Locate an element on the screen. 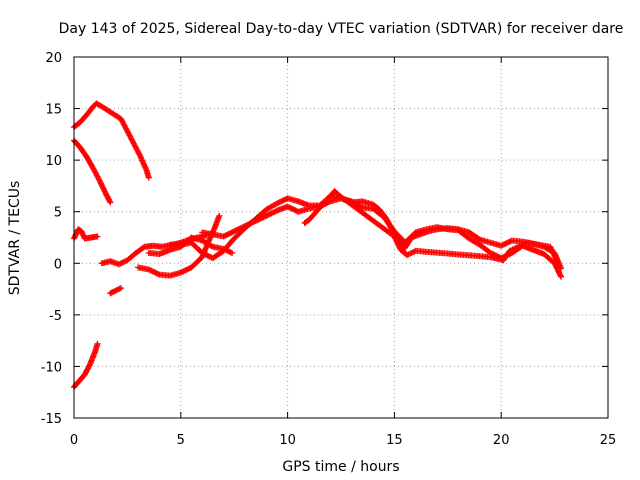 This screenshot has width=640, height=480. x-tick-label: 10 is located at coordinates (287, 440).